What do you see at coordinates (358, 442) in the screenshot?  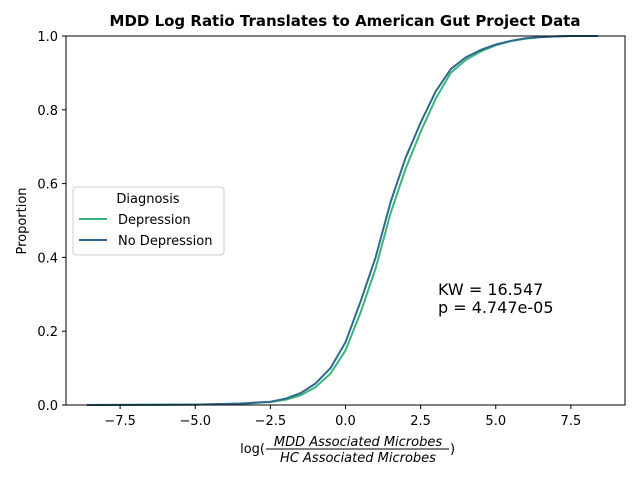 I see `x-axis-label-numerator: MDD Associated Microbes` at bounding box center [358, 442].